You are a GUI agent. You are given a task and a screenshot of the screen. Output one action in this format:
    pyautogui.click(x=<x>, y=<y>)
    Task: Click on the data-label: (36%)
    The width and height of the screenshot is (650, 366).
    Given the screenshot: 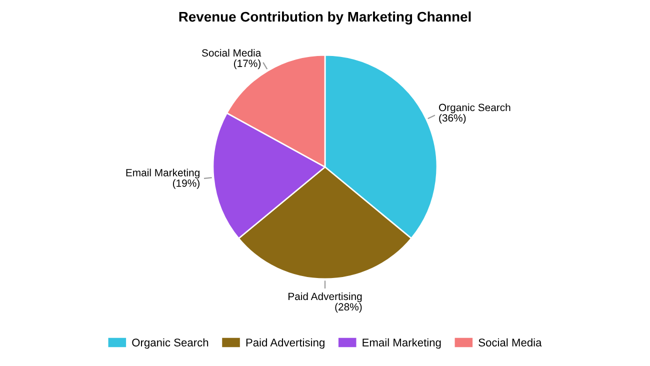 What is the action you would take?
    pyautogui.click(x=452, y=119)
    